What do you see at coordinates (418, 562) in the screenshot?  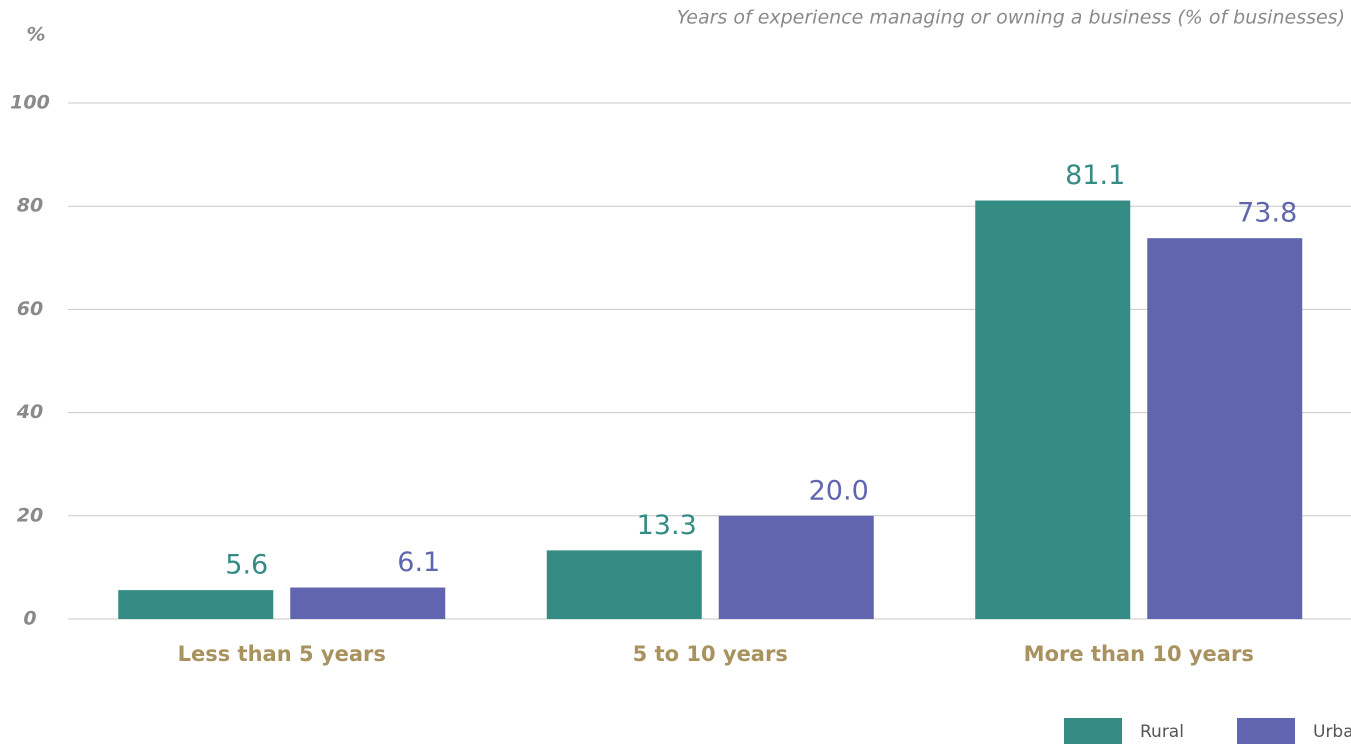 I see `value-label: 6.1` at bounding box center [418, 562].